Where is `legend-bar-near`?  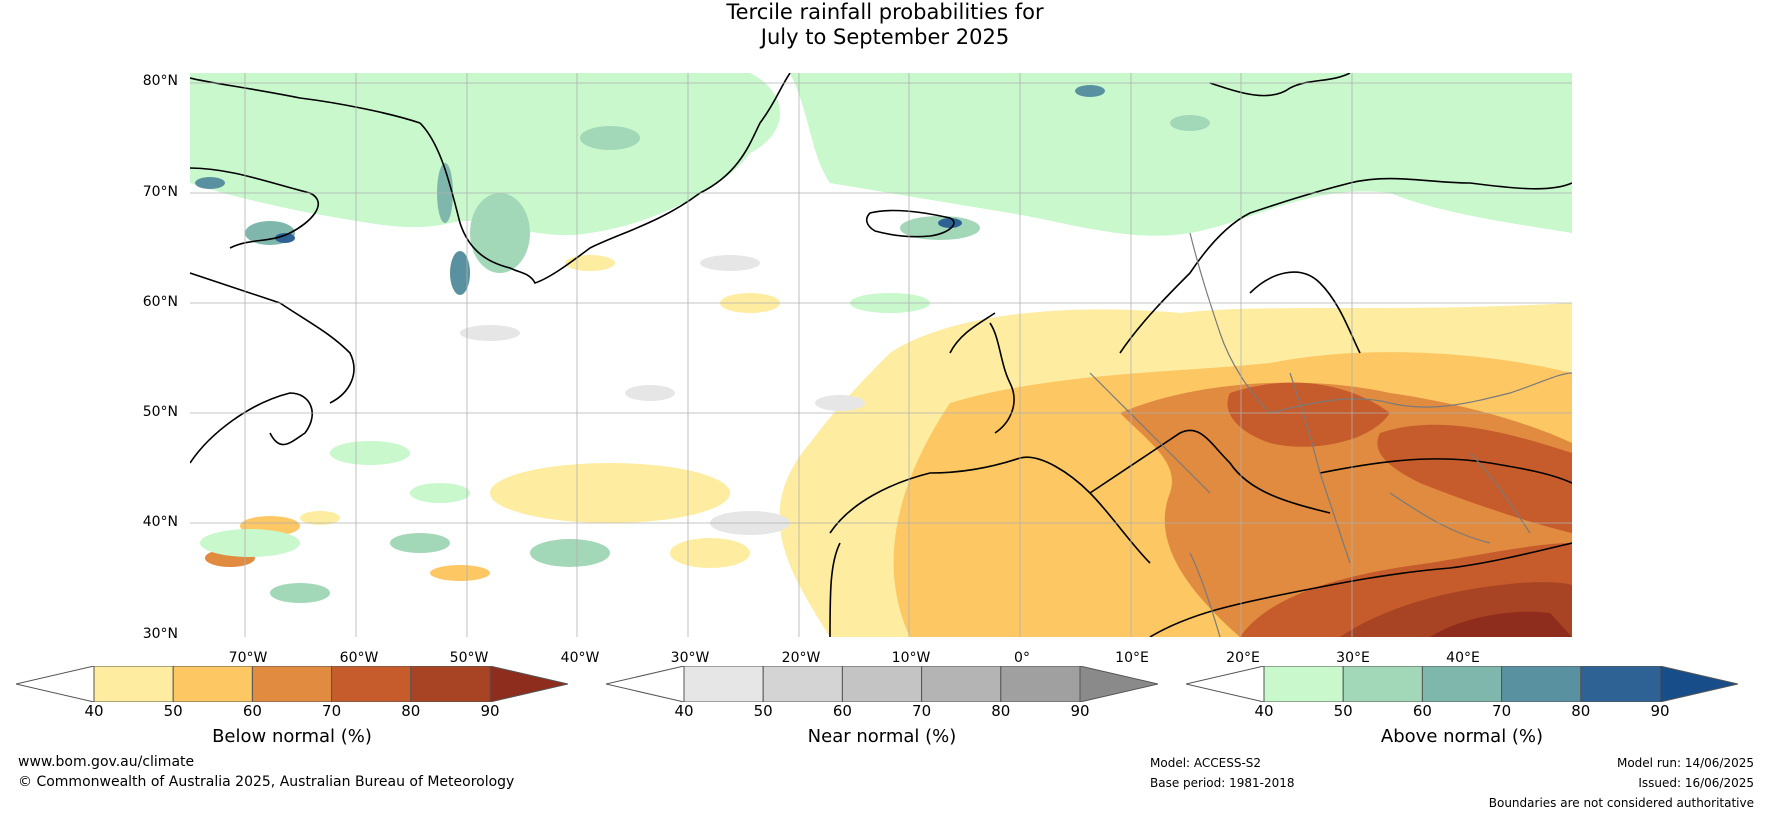 legend-bar-near is located at coordinates (882, 684).